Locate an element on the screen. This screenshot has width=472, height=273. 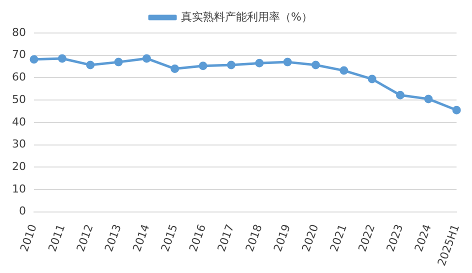
x-tick-label: 2012 is located at coordinates (85, 238).